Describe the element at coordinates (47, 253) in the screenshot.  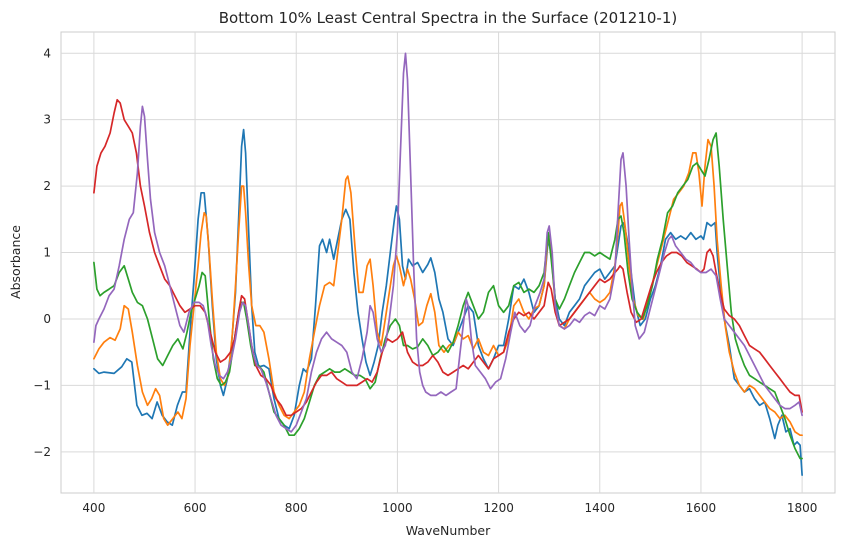
I see `y-tick-label: 1` at that location.